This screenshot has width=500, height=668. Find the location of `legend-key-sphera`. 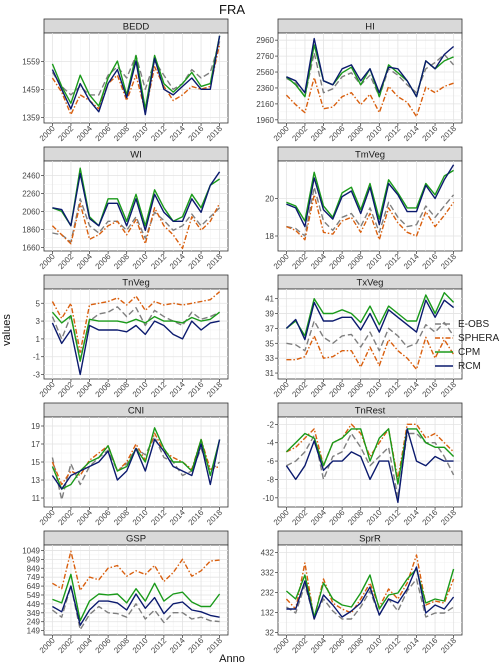

legend-key-sphera is located at coordinates (444, 338).